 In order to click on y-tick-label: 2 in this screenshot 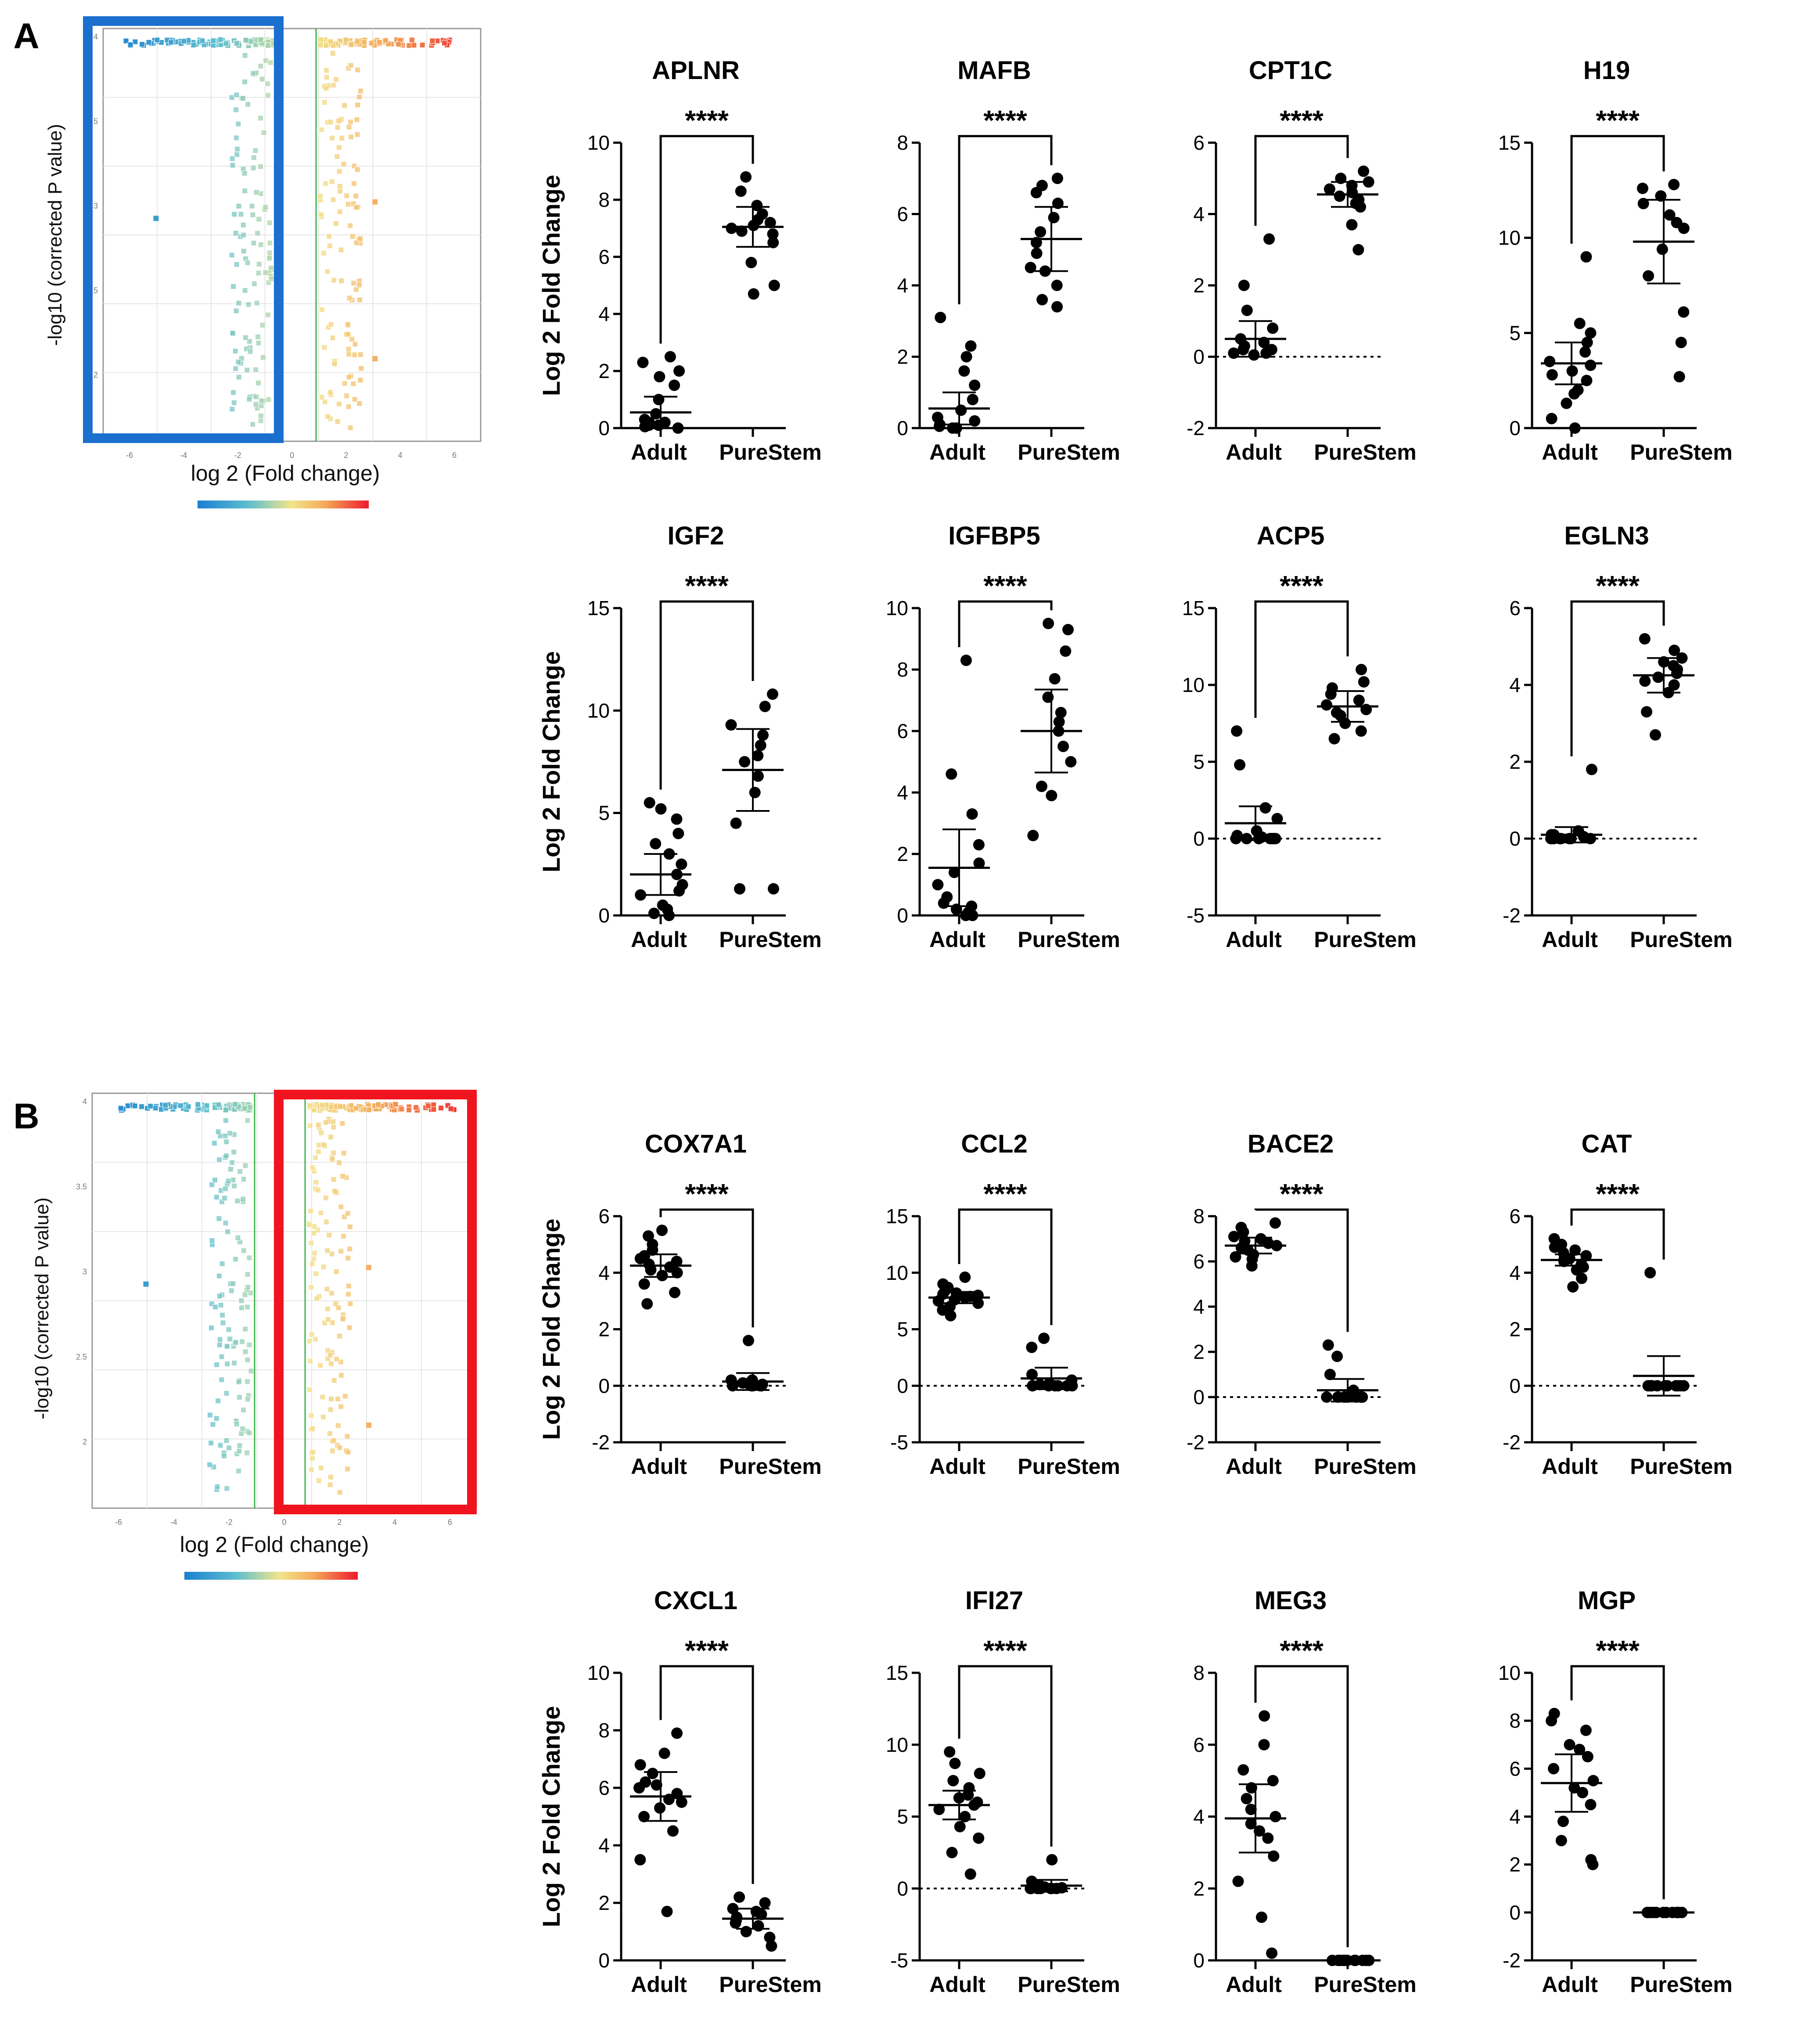, I will do `click(1515, 1329)`.